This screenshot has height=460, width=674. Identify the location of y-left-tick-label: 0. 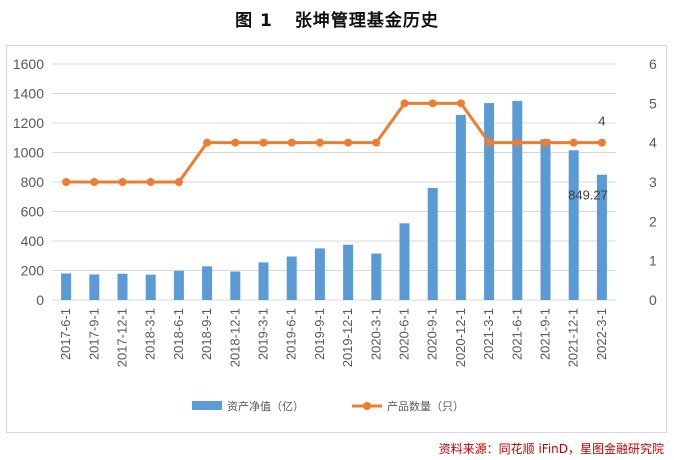
(40, 300).